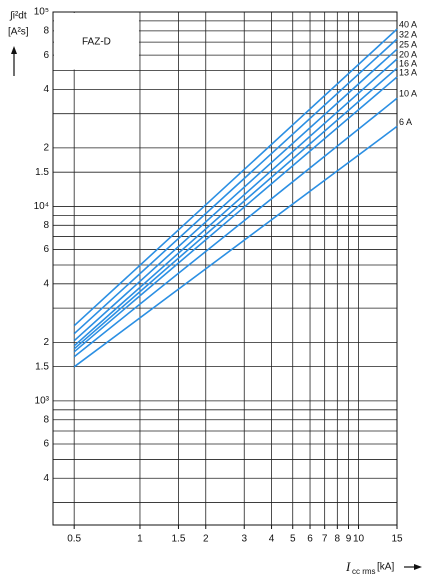  I want to click on x-tick-label: 1.5, so click(178, 539).